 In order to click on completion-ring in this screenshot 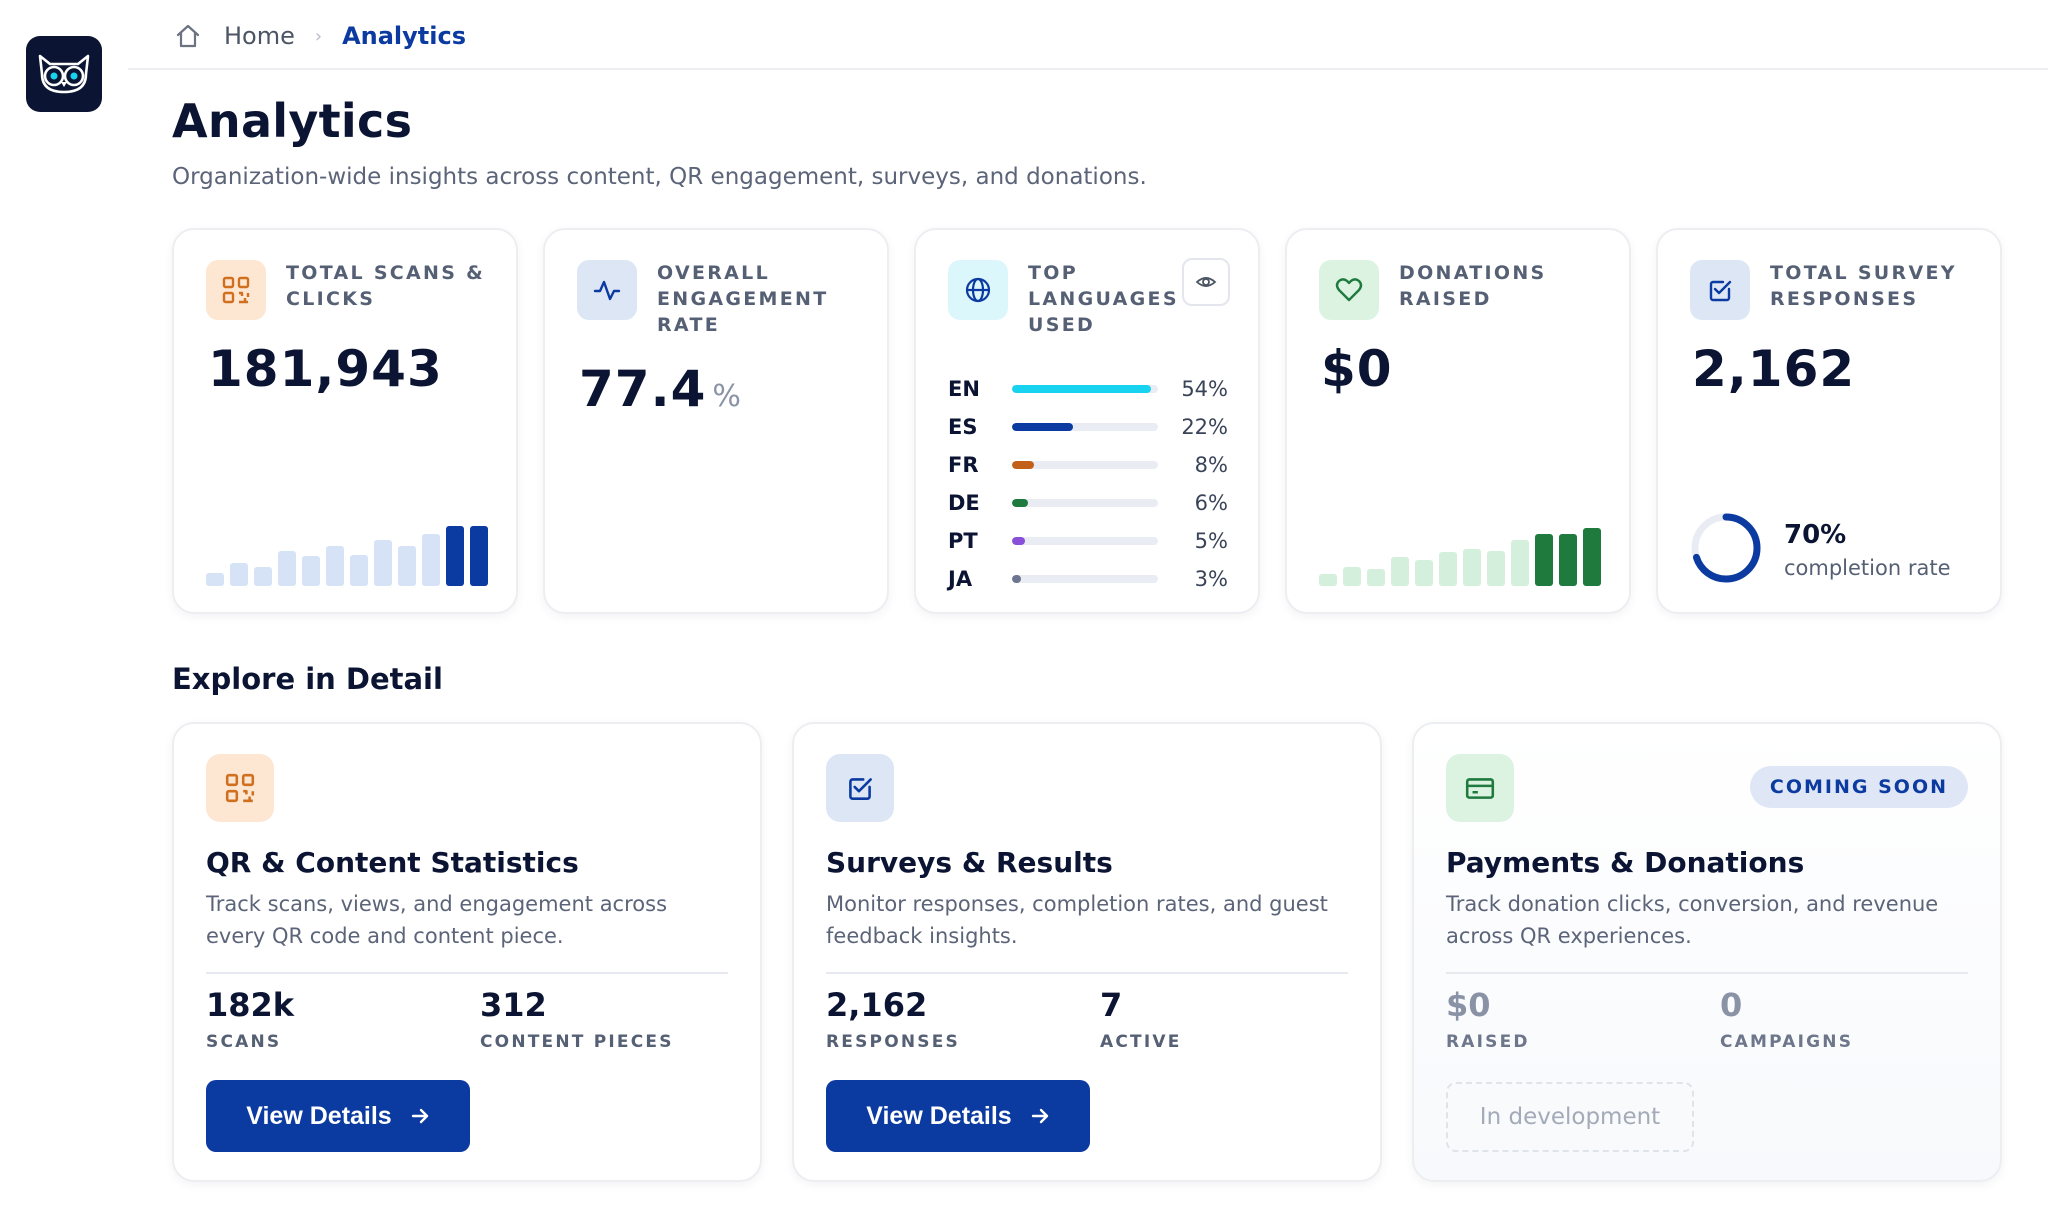, I will do `click(1726, 548)`.